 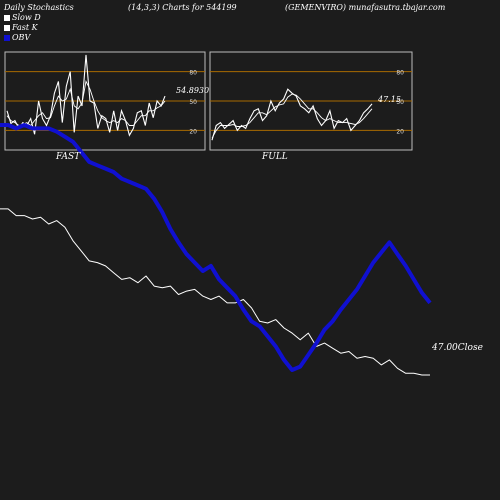 I want to click on close-value-label: 47.00Close, so click(x=457, y=348).